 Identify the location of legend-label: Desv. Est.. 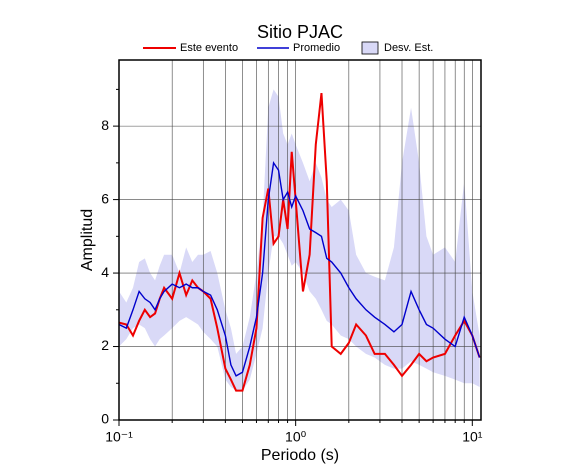
(408, 48).